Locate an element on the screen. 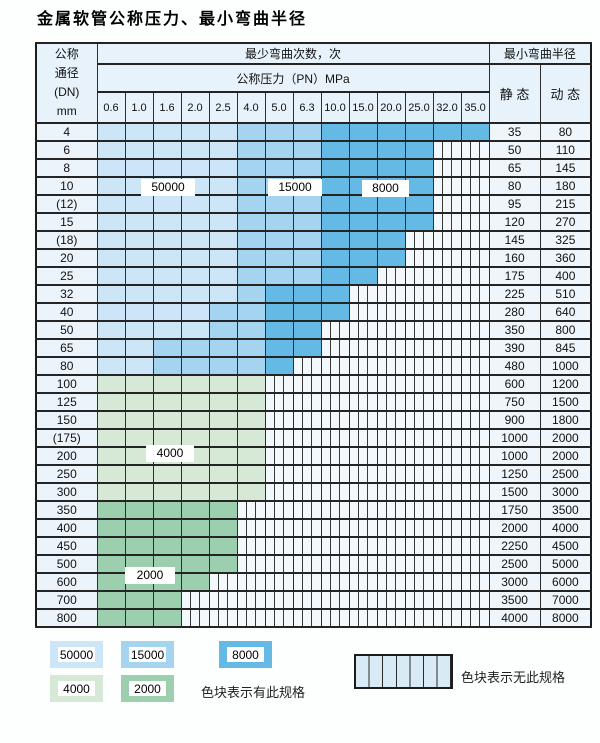 This screenshot has width=600, height=743. dynamic-radius-cell: 1800 is located at coordinates (565, 420).